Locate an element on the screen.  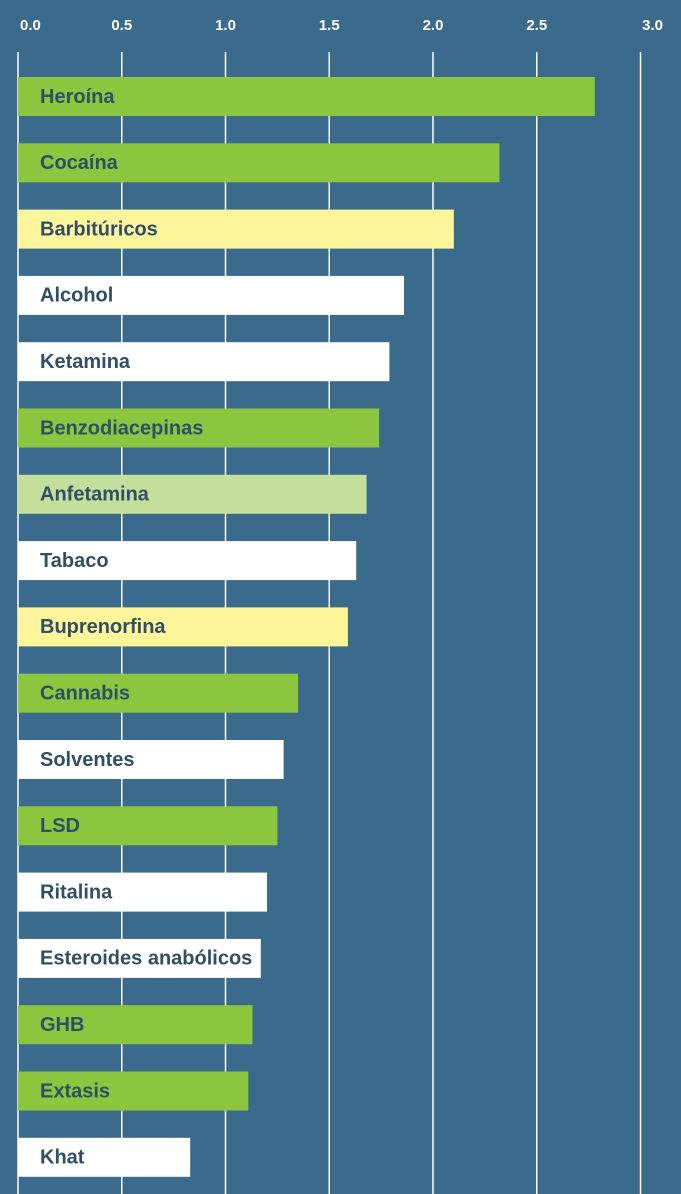
bar-label: GHB is located at coordinates (62, 1025).